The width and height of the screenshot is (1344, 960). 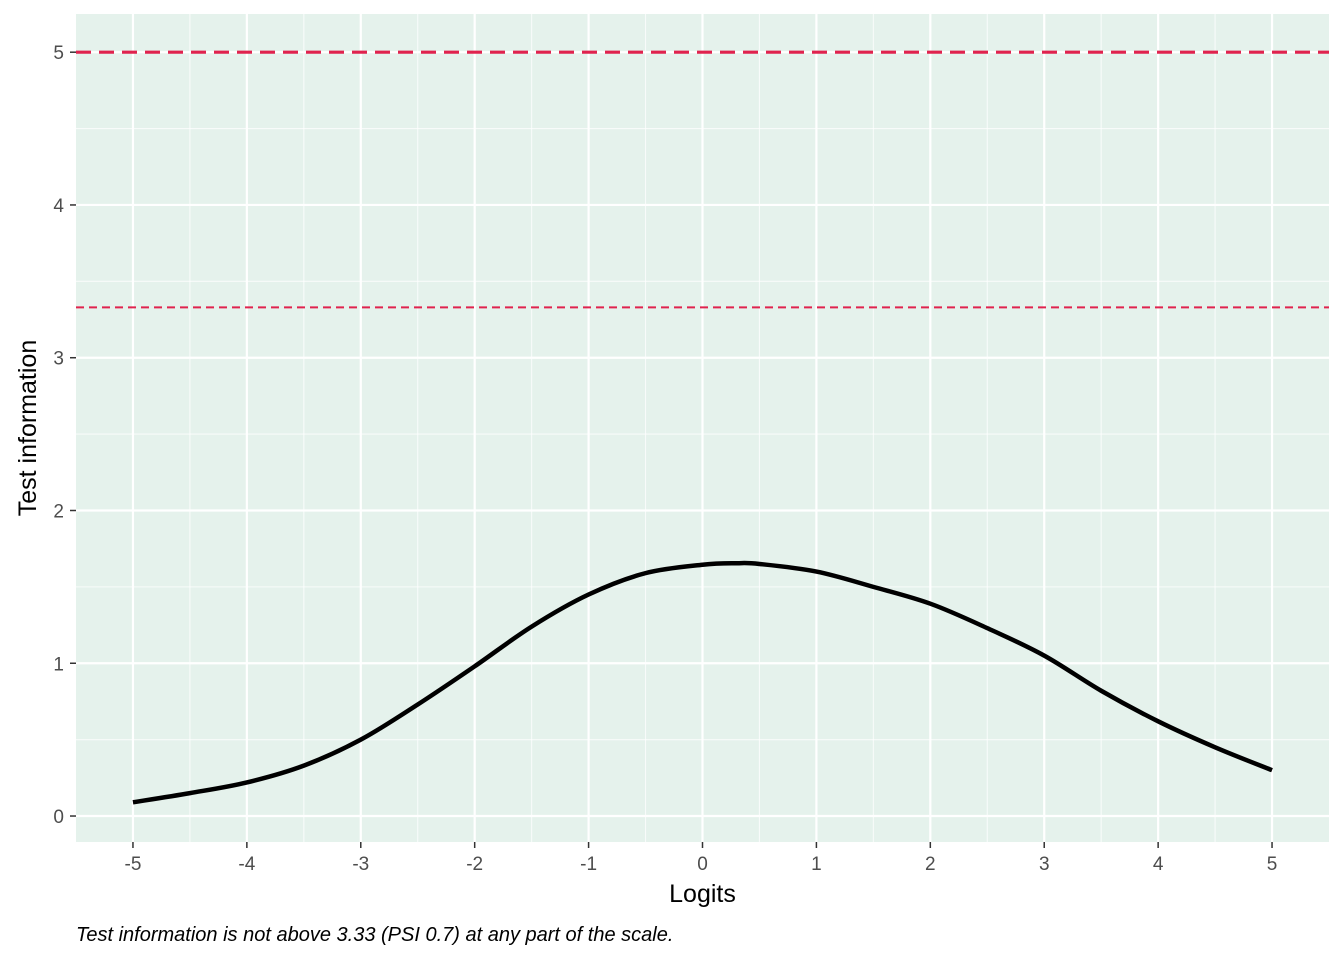 What do you see at coordinates (58, 53) in the screenshot?
I see `y-tick-label: 5` at bounding box center [58, 53].